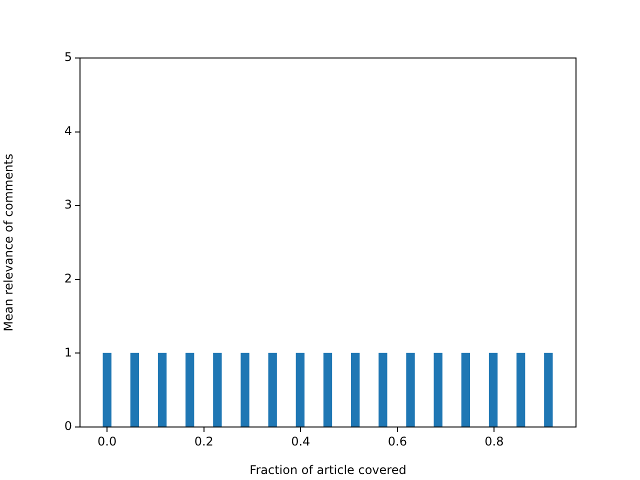  I want to click on y-tick-label: 3, so click(68, 205).